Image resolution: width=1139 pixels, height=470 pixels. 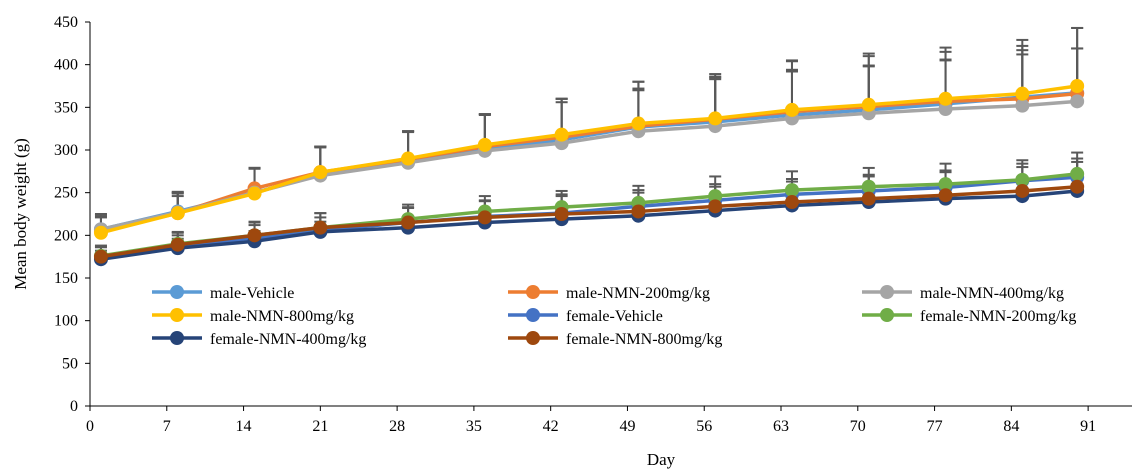 What do you see at coordinates (66, 22) in the screenshot?
I see `y-tick-label: 450` at bounding box center [66, 22].